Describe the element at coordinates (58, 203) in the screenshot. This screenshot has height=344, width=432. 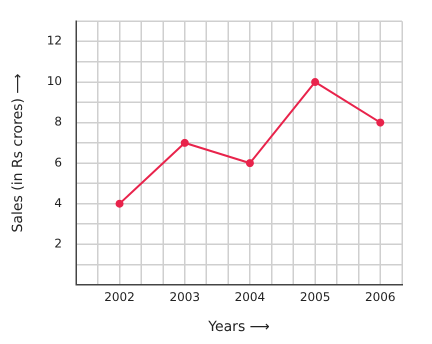
I see `y-tick-label: 4` at that location.